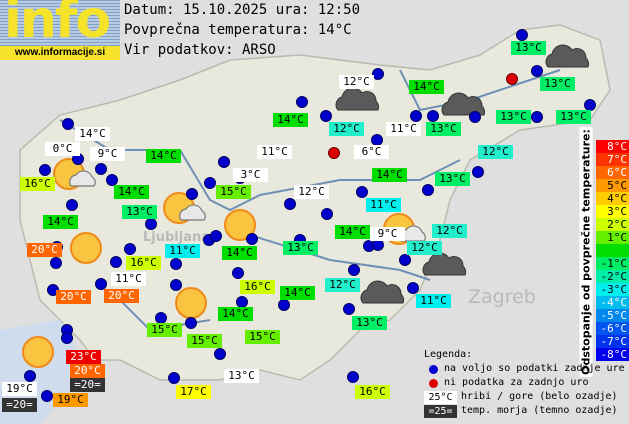 The height and width of the screenshot is (424, 629). I want to click on temperature-label: 17°C, so click(193, 392).